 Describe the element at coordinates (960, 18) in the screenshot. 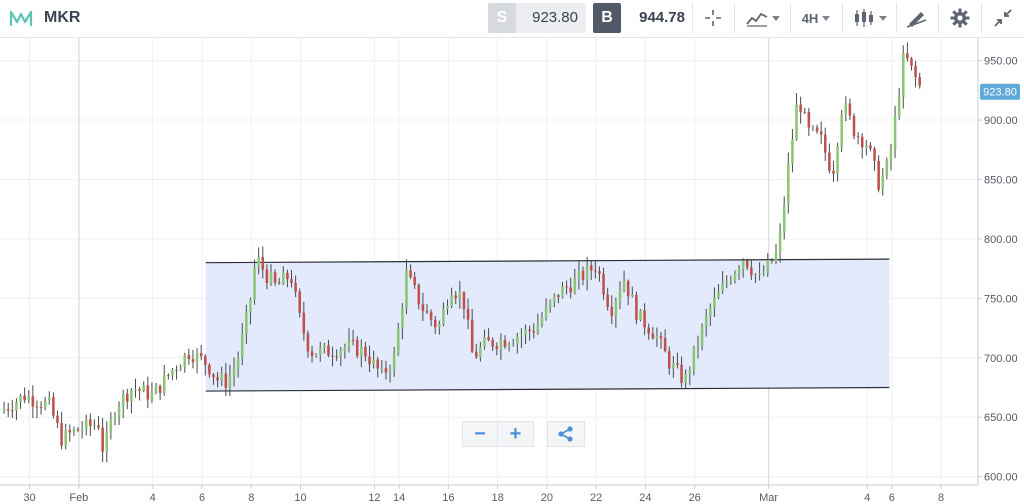

I see `settings-button` at that location.